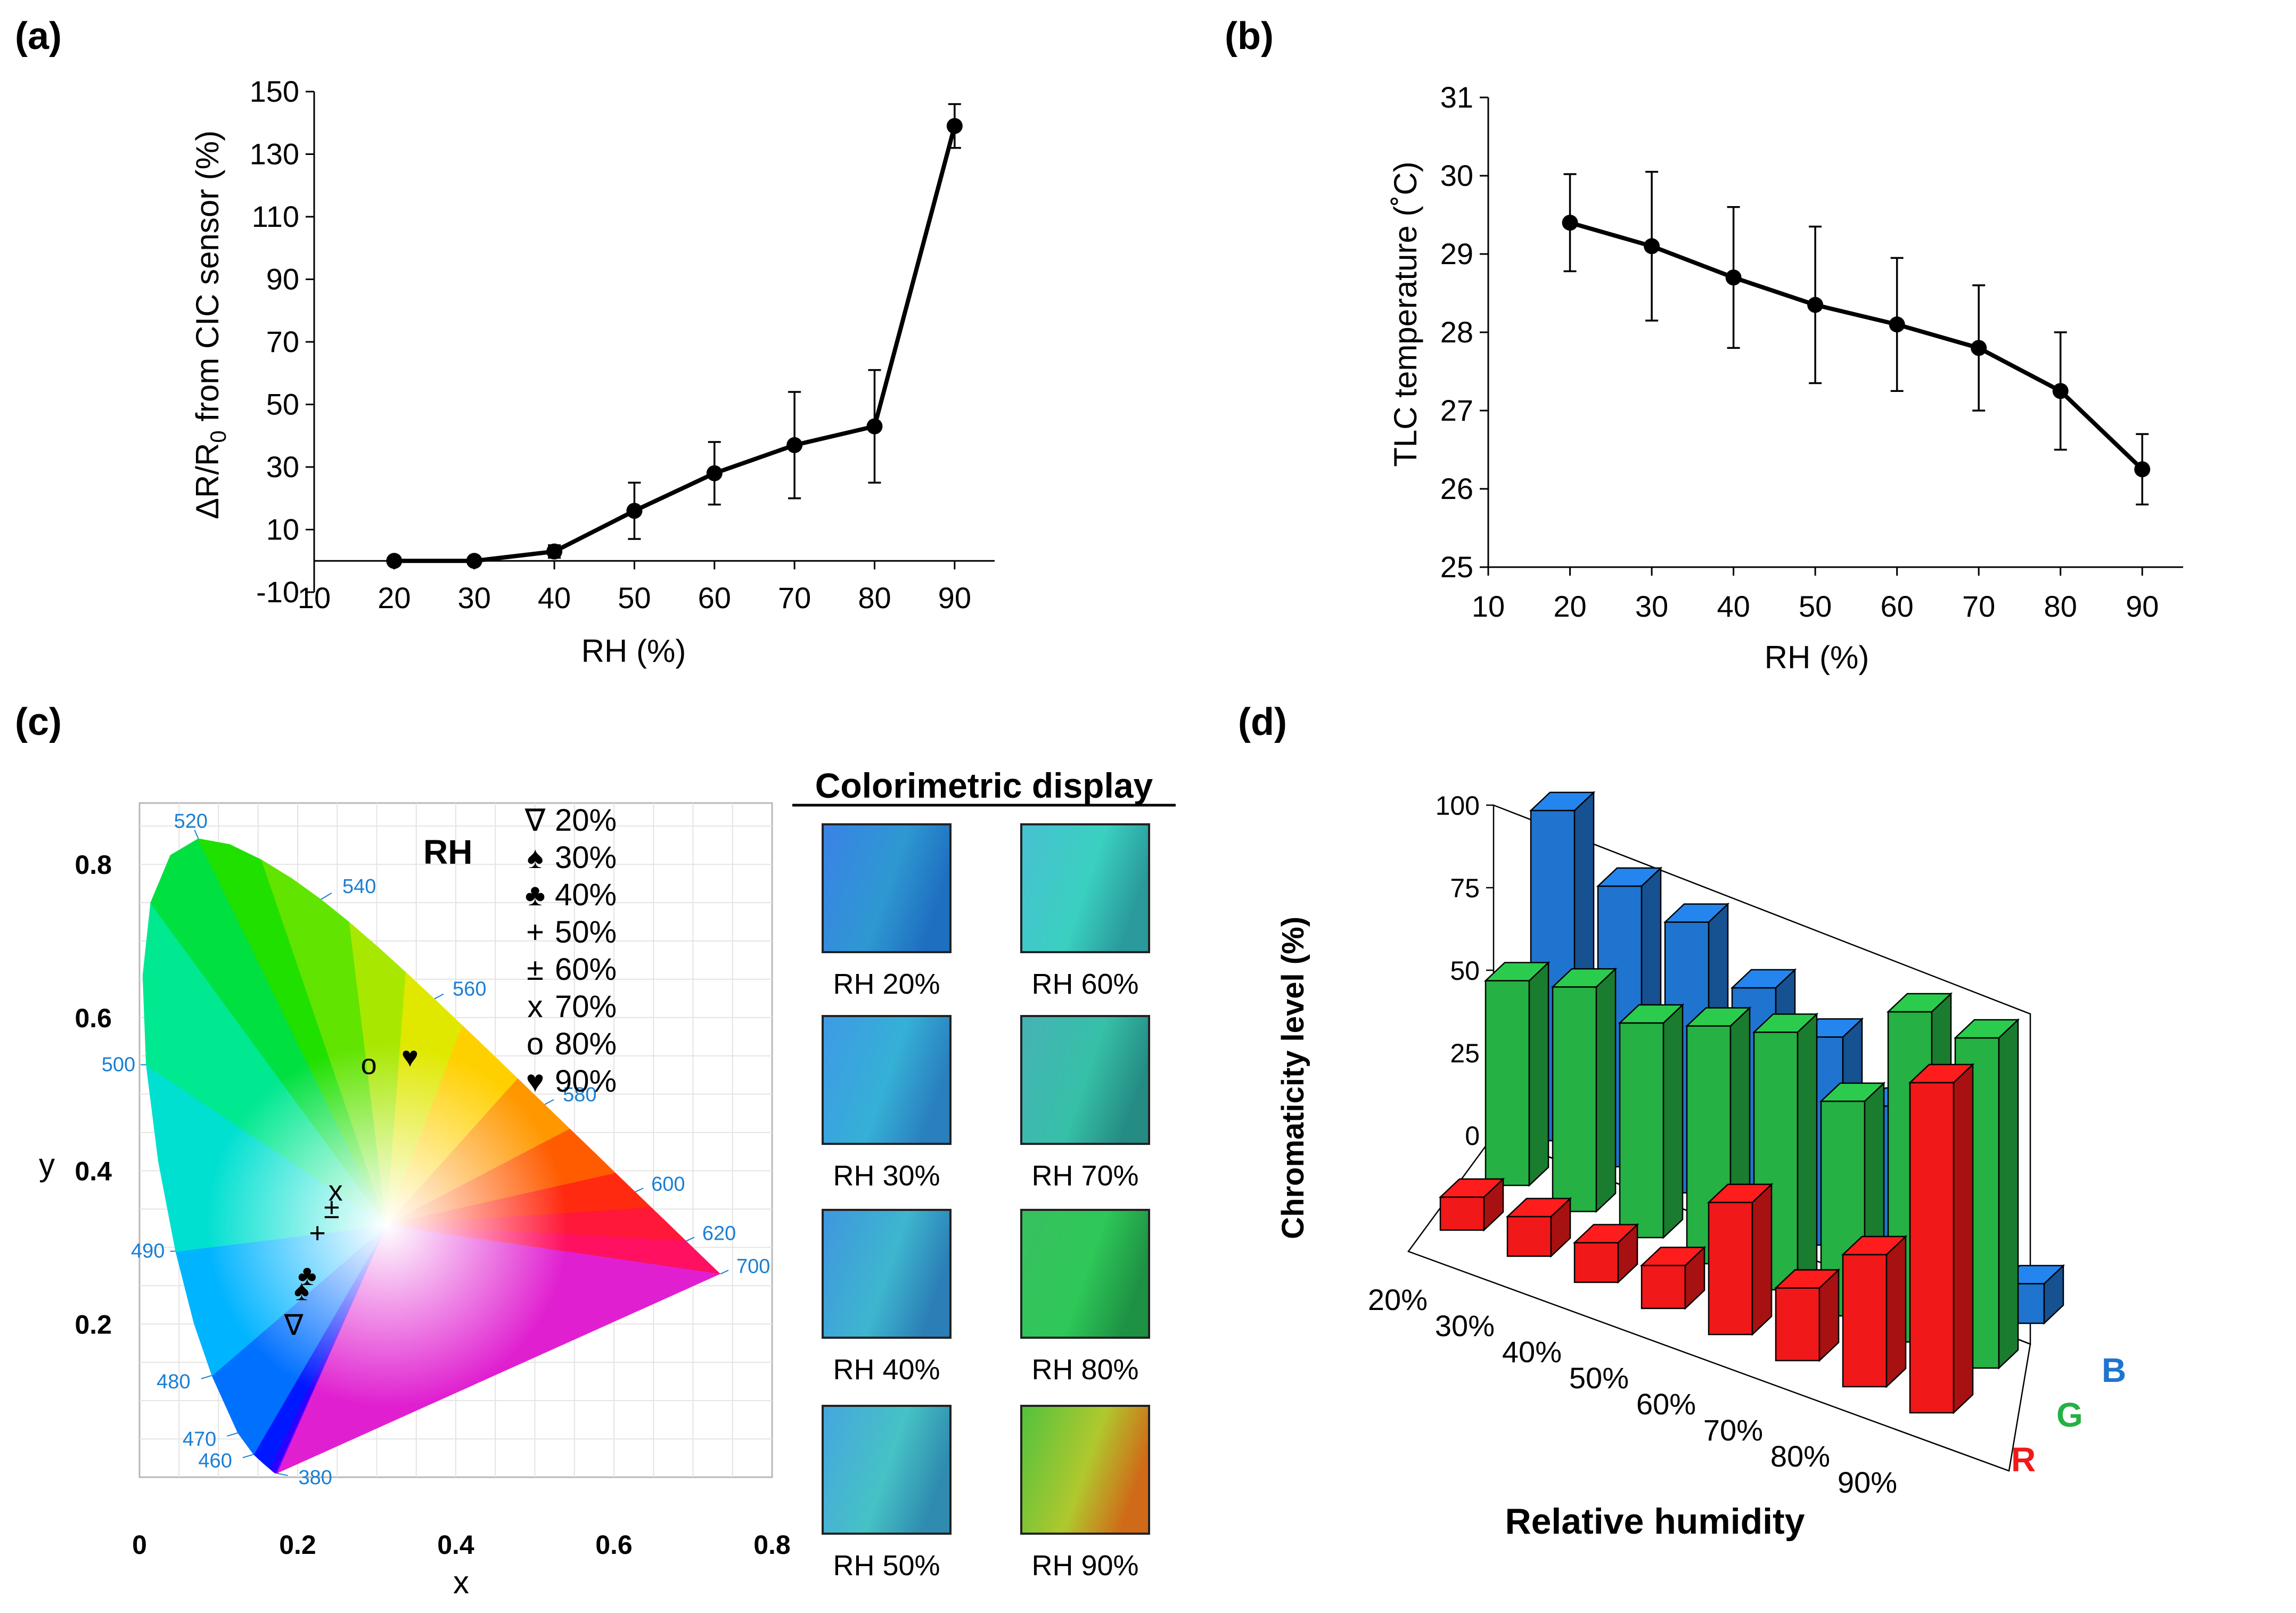 Image resolution: width=2296 pixels, height=1613 pixels. I want to click on bar3d-xlabel: Relative humidity, so click(1655, 1521).